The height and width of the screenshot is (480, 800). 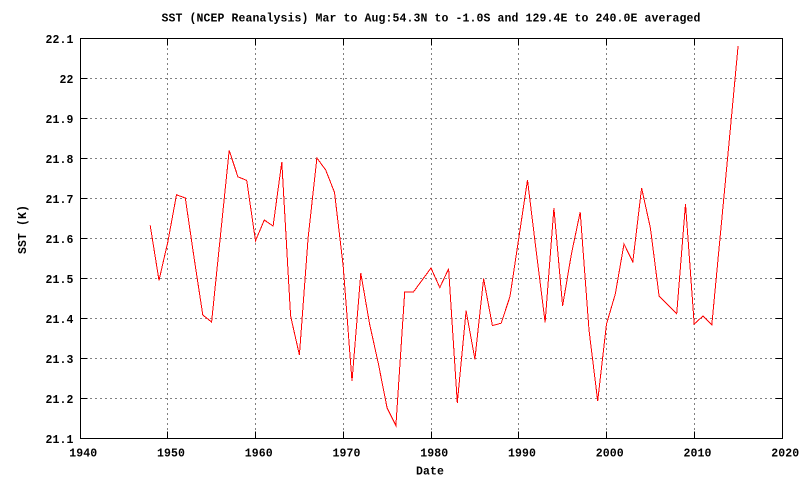 What do you see at coordinates (171, 453) in the screenshot?
I see `svg-text: 1950` at bounding box center [171, 453].